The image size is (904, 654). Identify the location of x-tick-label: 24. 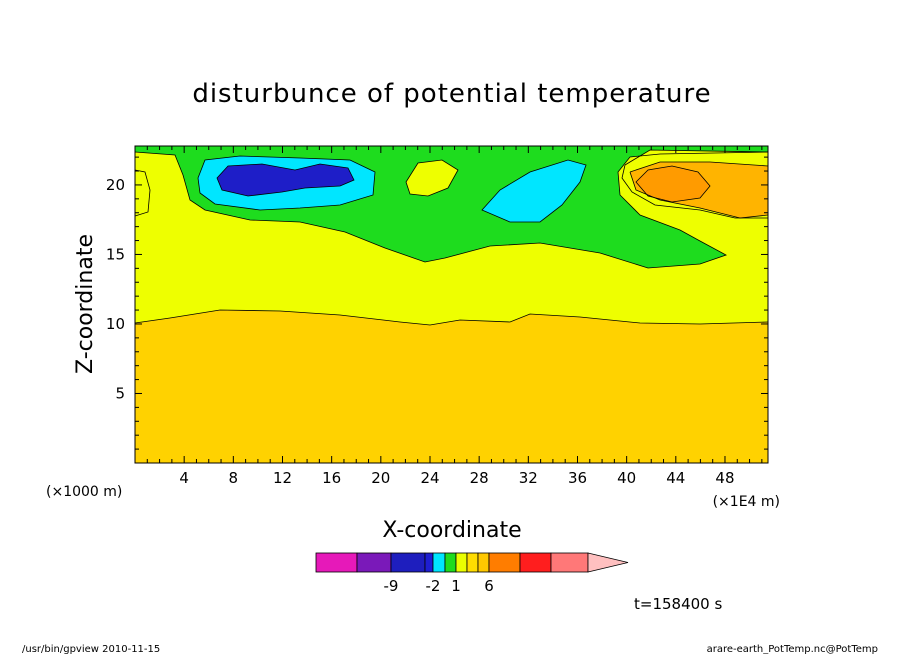
(429, 478).